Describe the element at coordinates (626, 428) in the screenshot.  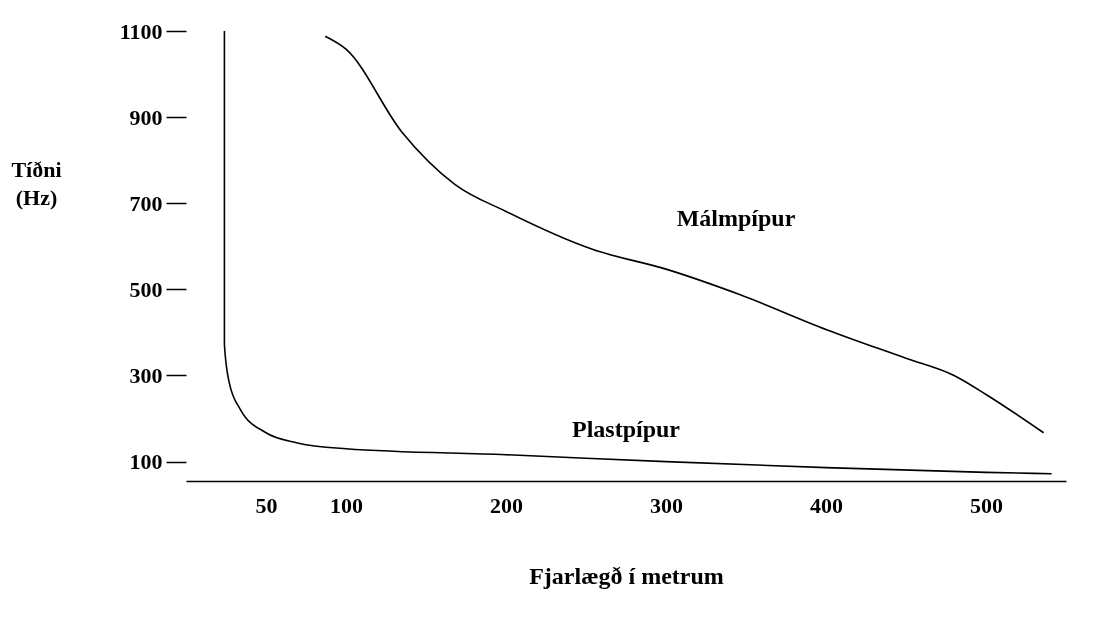
I see `series-label: Plastpípur` at that location.